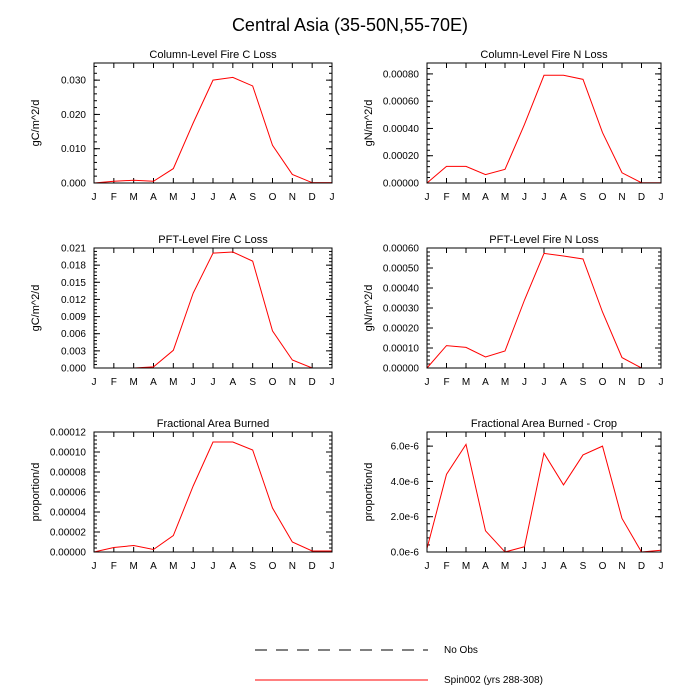  I want to click on y-tick-label: 0.015, so click(73, 283).